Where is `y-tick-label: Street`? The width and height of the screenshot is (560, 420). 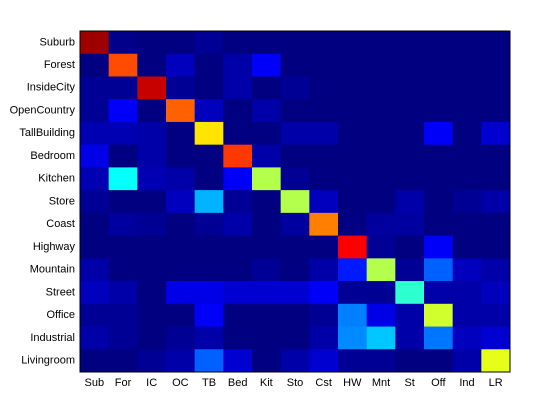
y-tick-label: Street is located at coordinates (60, 292).